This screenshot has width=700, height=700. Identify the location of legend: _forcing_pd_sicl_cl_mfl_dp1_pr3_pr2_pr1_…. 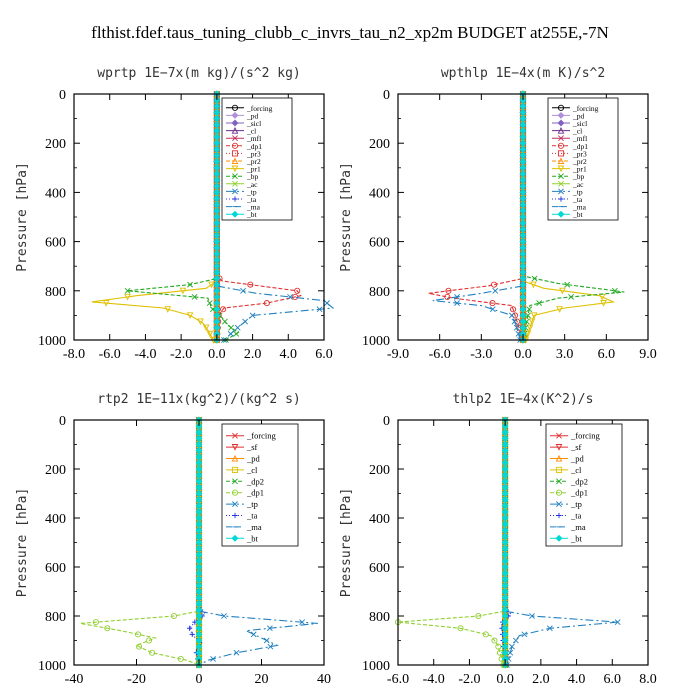
(583, 159).